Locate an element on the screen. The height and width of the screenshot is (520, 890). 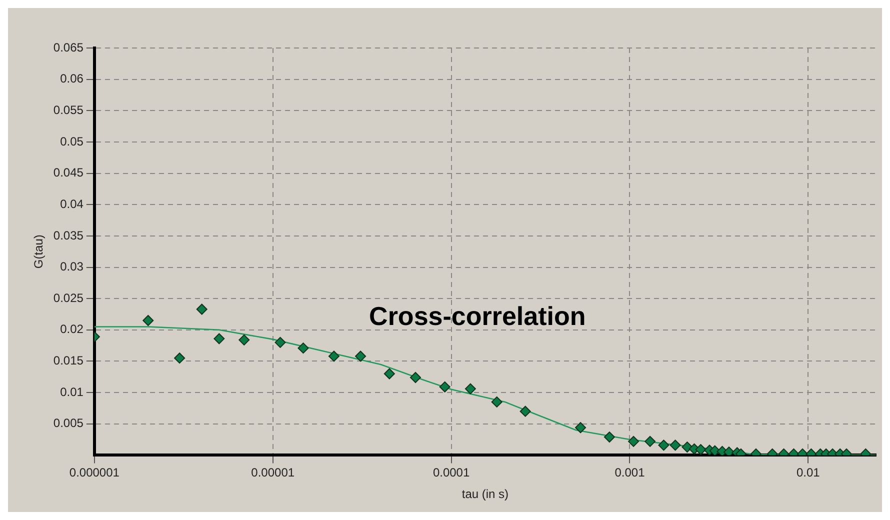
x-tick-label: 0.01 is located at coordinates (808, 473).